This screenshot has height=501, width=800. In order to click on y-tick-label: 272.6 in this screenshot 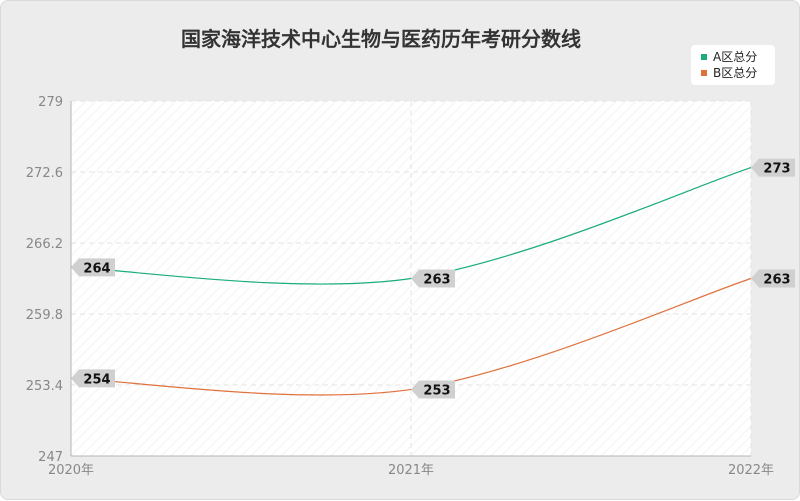, I will do `click(44, 173)`.